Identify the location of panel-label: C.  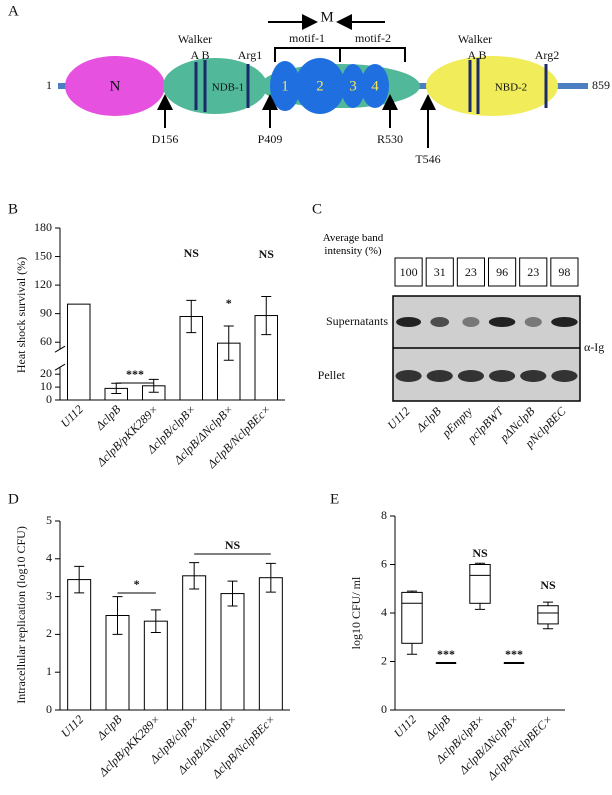
(317, 209).